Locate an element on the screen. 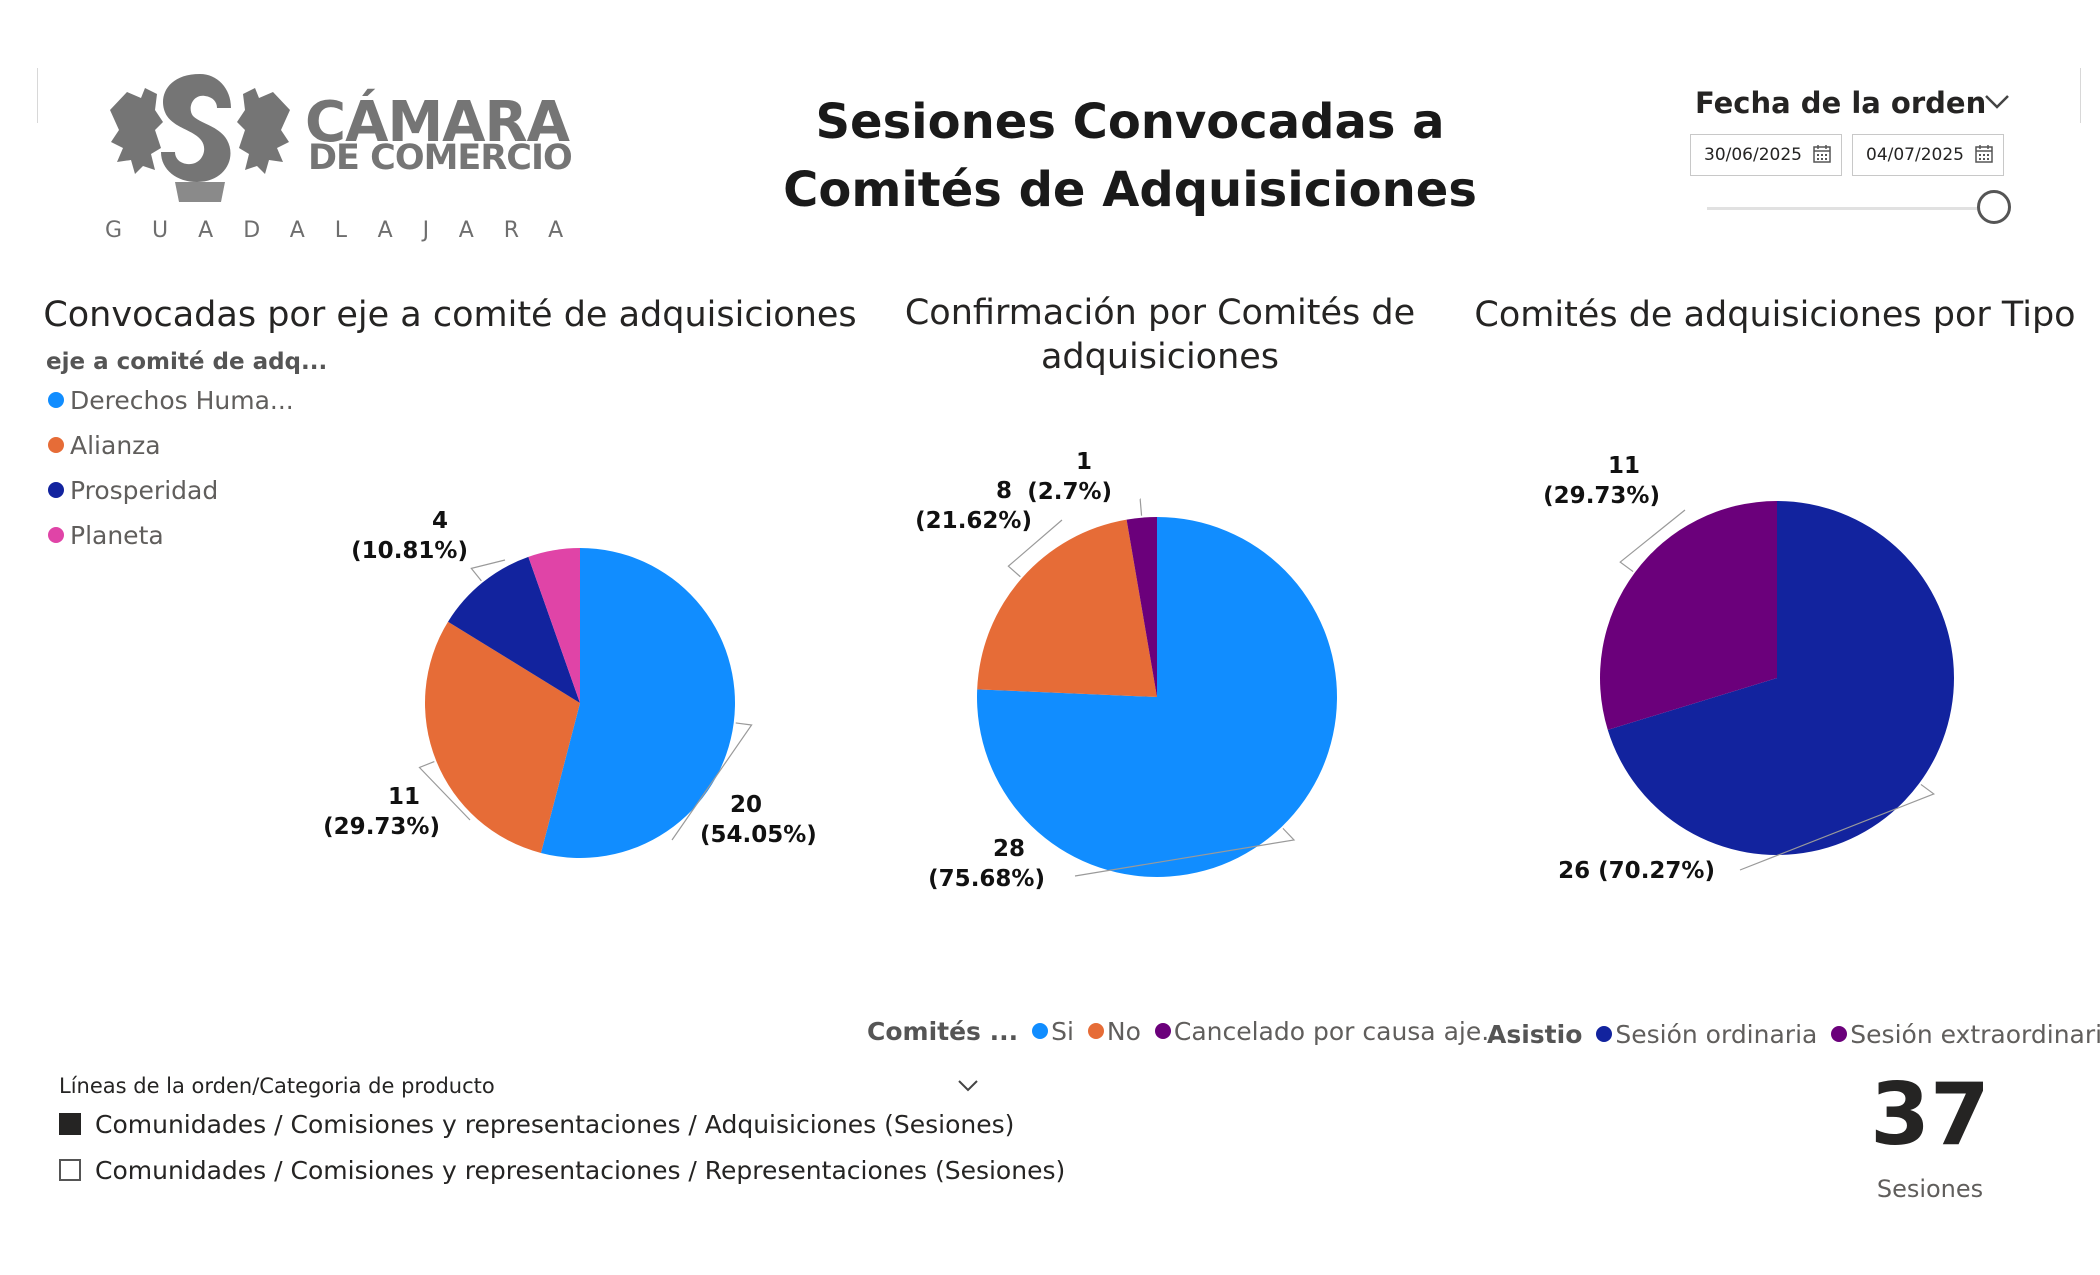 This screenshot has height=1275, width=2100. data-label-percent: (54.05%) is located at coordinates (758, 835).